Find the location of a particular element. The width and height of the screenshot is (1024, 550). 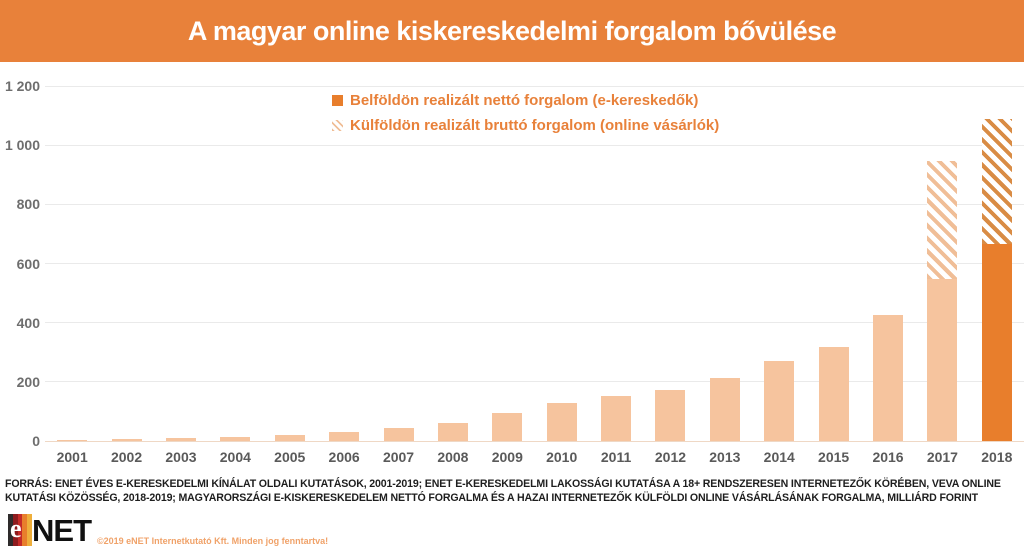

bar-domestic-2011 is located at coordinates (616, 418).